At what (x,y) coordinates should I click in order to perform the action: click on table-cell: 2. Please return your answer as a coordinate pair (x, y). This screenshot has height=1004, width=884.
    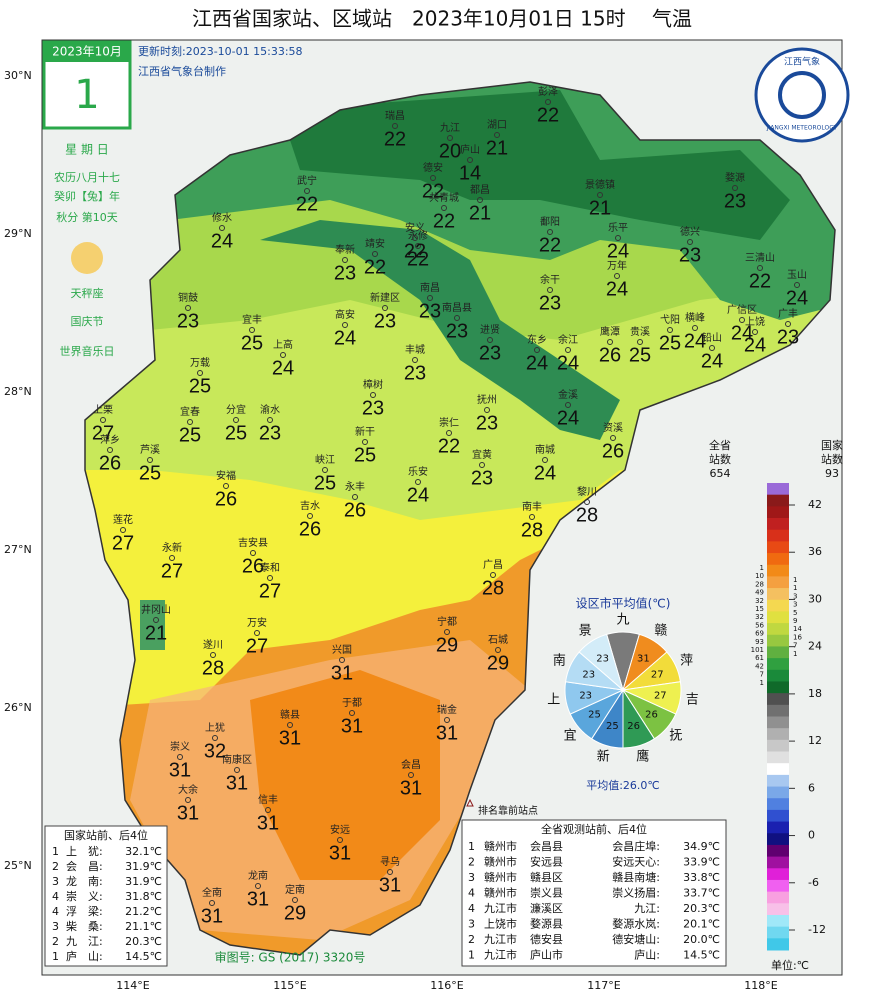
    Looking at the image, I should click on (471, 862).